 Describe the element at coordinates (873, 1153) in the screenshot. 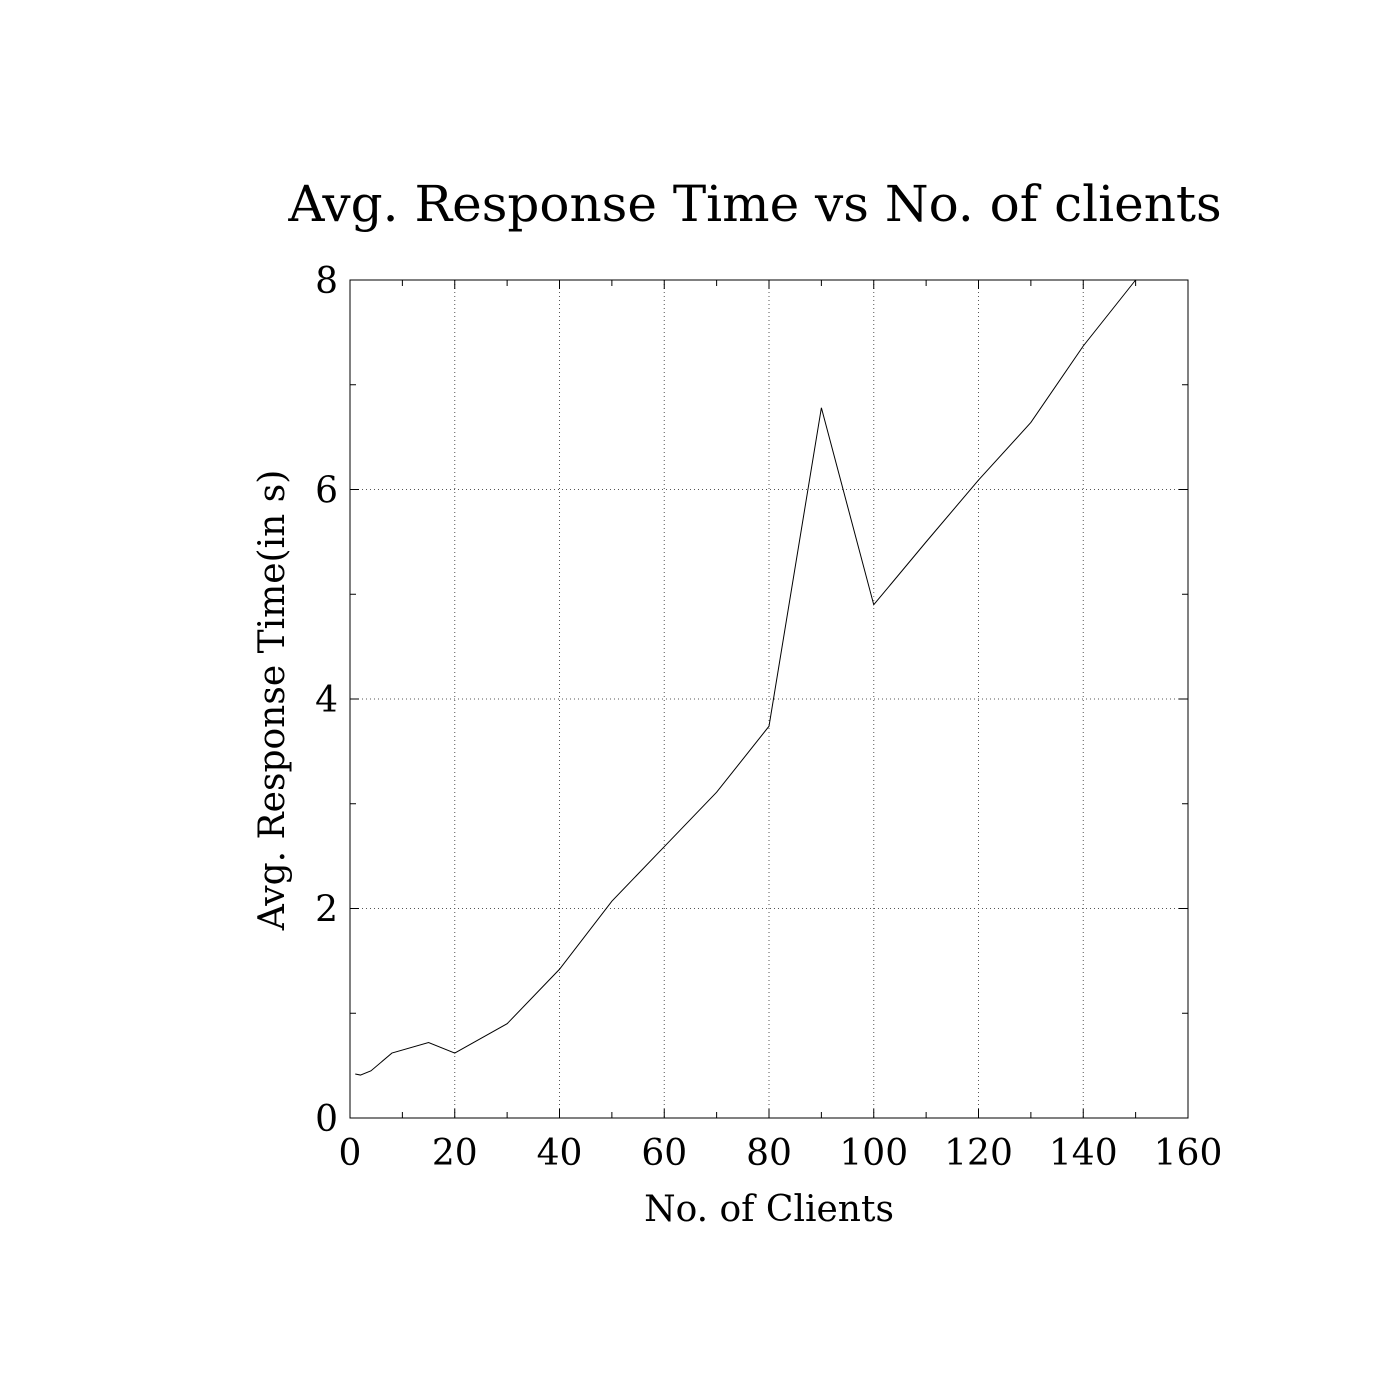

I see `x-tick-label: 100` at that location.